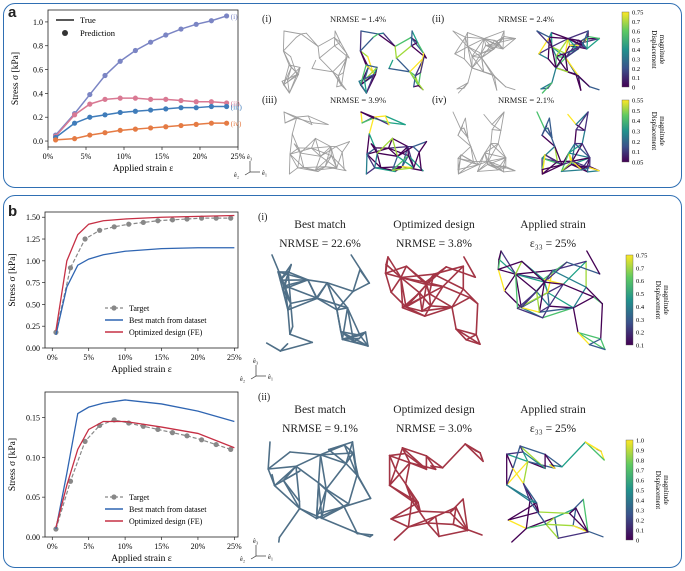 Image resolution: width=685 pixels, height=571 pixels. What do you see at coordinates (33, 417) in the screenshot?
I see `y-tick-label: 0.15` at bounding box center [33, 417].